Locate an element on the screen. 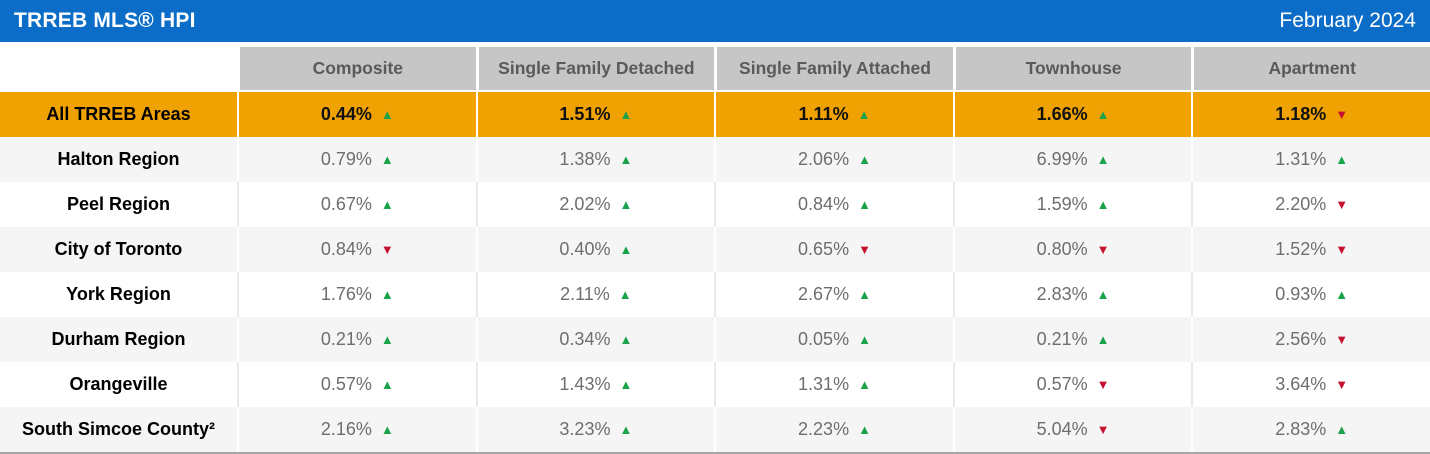 The width and height of the screenshot is (1430, 454). pct-value: 2.02% is located at coordinates (585, 204).